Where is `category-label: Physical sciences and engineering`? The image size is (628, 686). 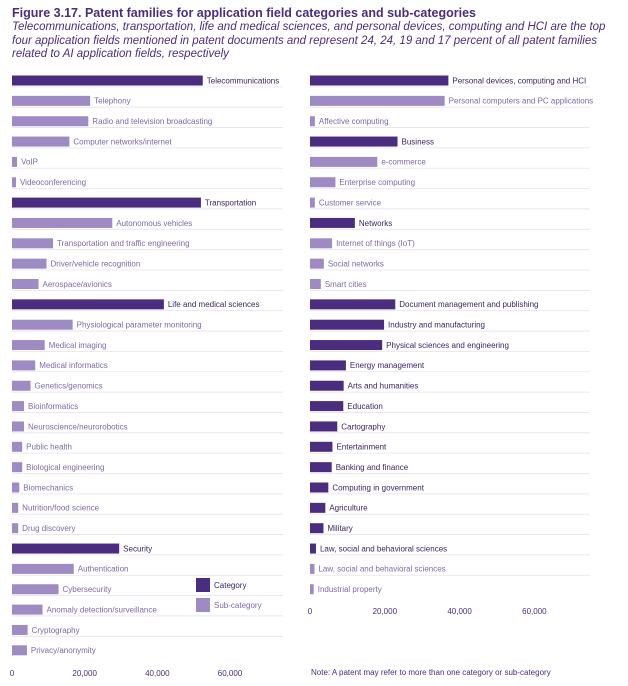
category-label: Physical sciences and engineering is located at coordinates (447, 345).